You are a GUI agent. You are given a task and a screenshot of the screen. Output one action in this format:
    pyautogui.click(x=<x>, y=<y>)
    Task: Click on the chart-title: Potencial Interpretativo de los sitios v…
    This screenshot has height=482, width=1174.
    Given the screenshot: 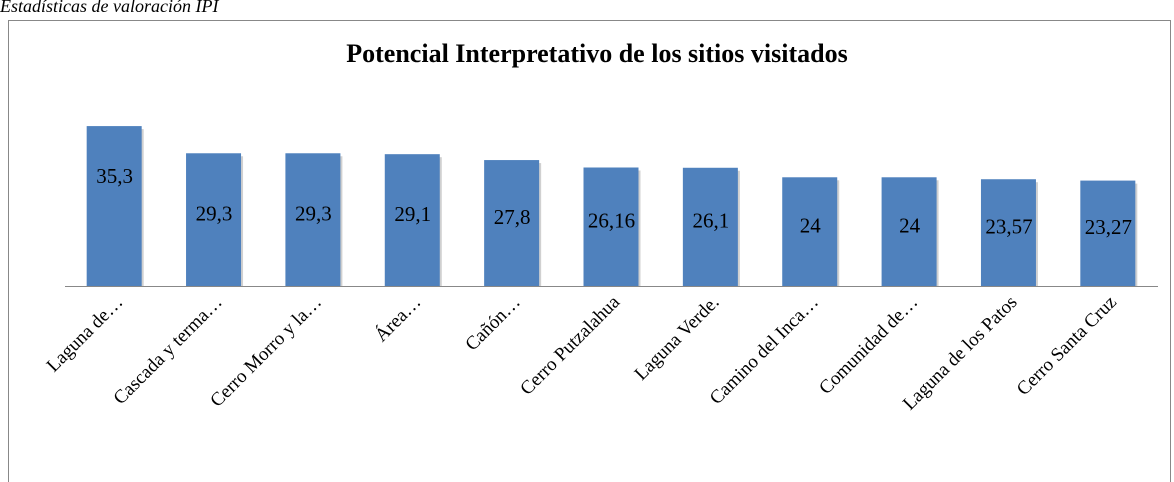 What is the action you would take?
    pyautogui.click(x=596, y=53)
    